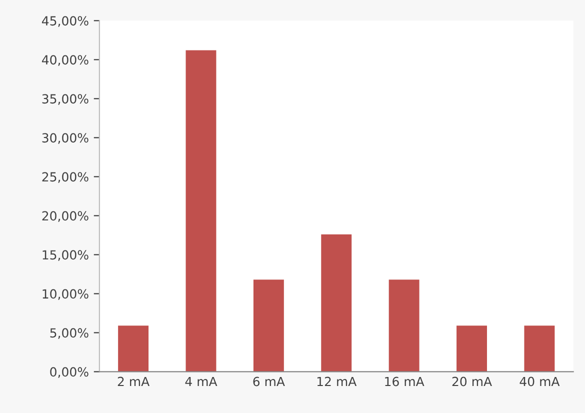  I want to click on y-tick-label: 45,00%, so click(65, 21).